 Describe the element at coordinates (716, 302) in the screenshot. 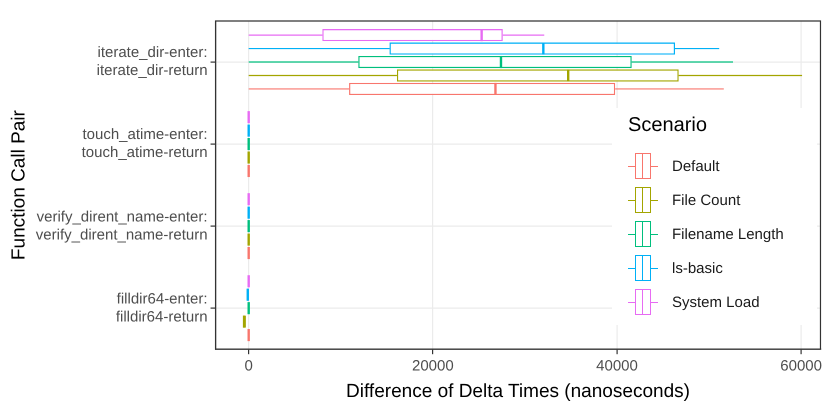

I see `legend-label: System Load` at that location.